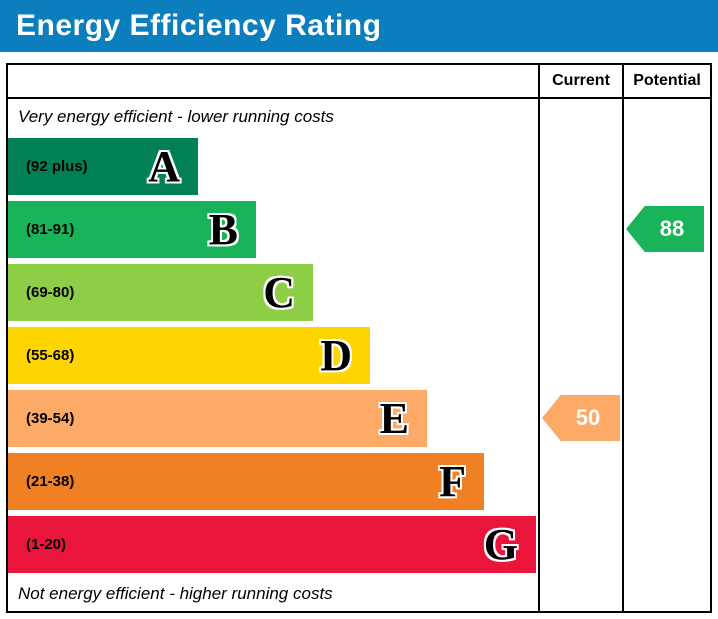 The width and height of the screenshot is (718, 619). I want to click on current-column-header: Current, so click(581, 82).